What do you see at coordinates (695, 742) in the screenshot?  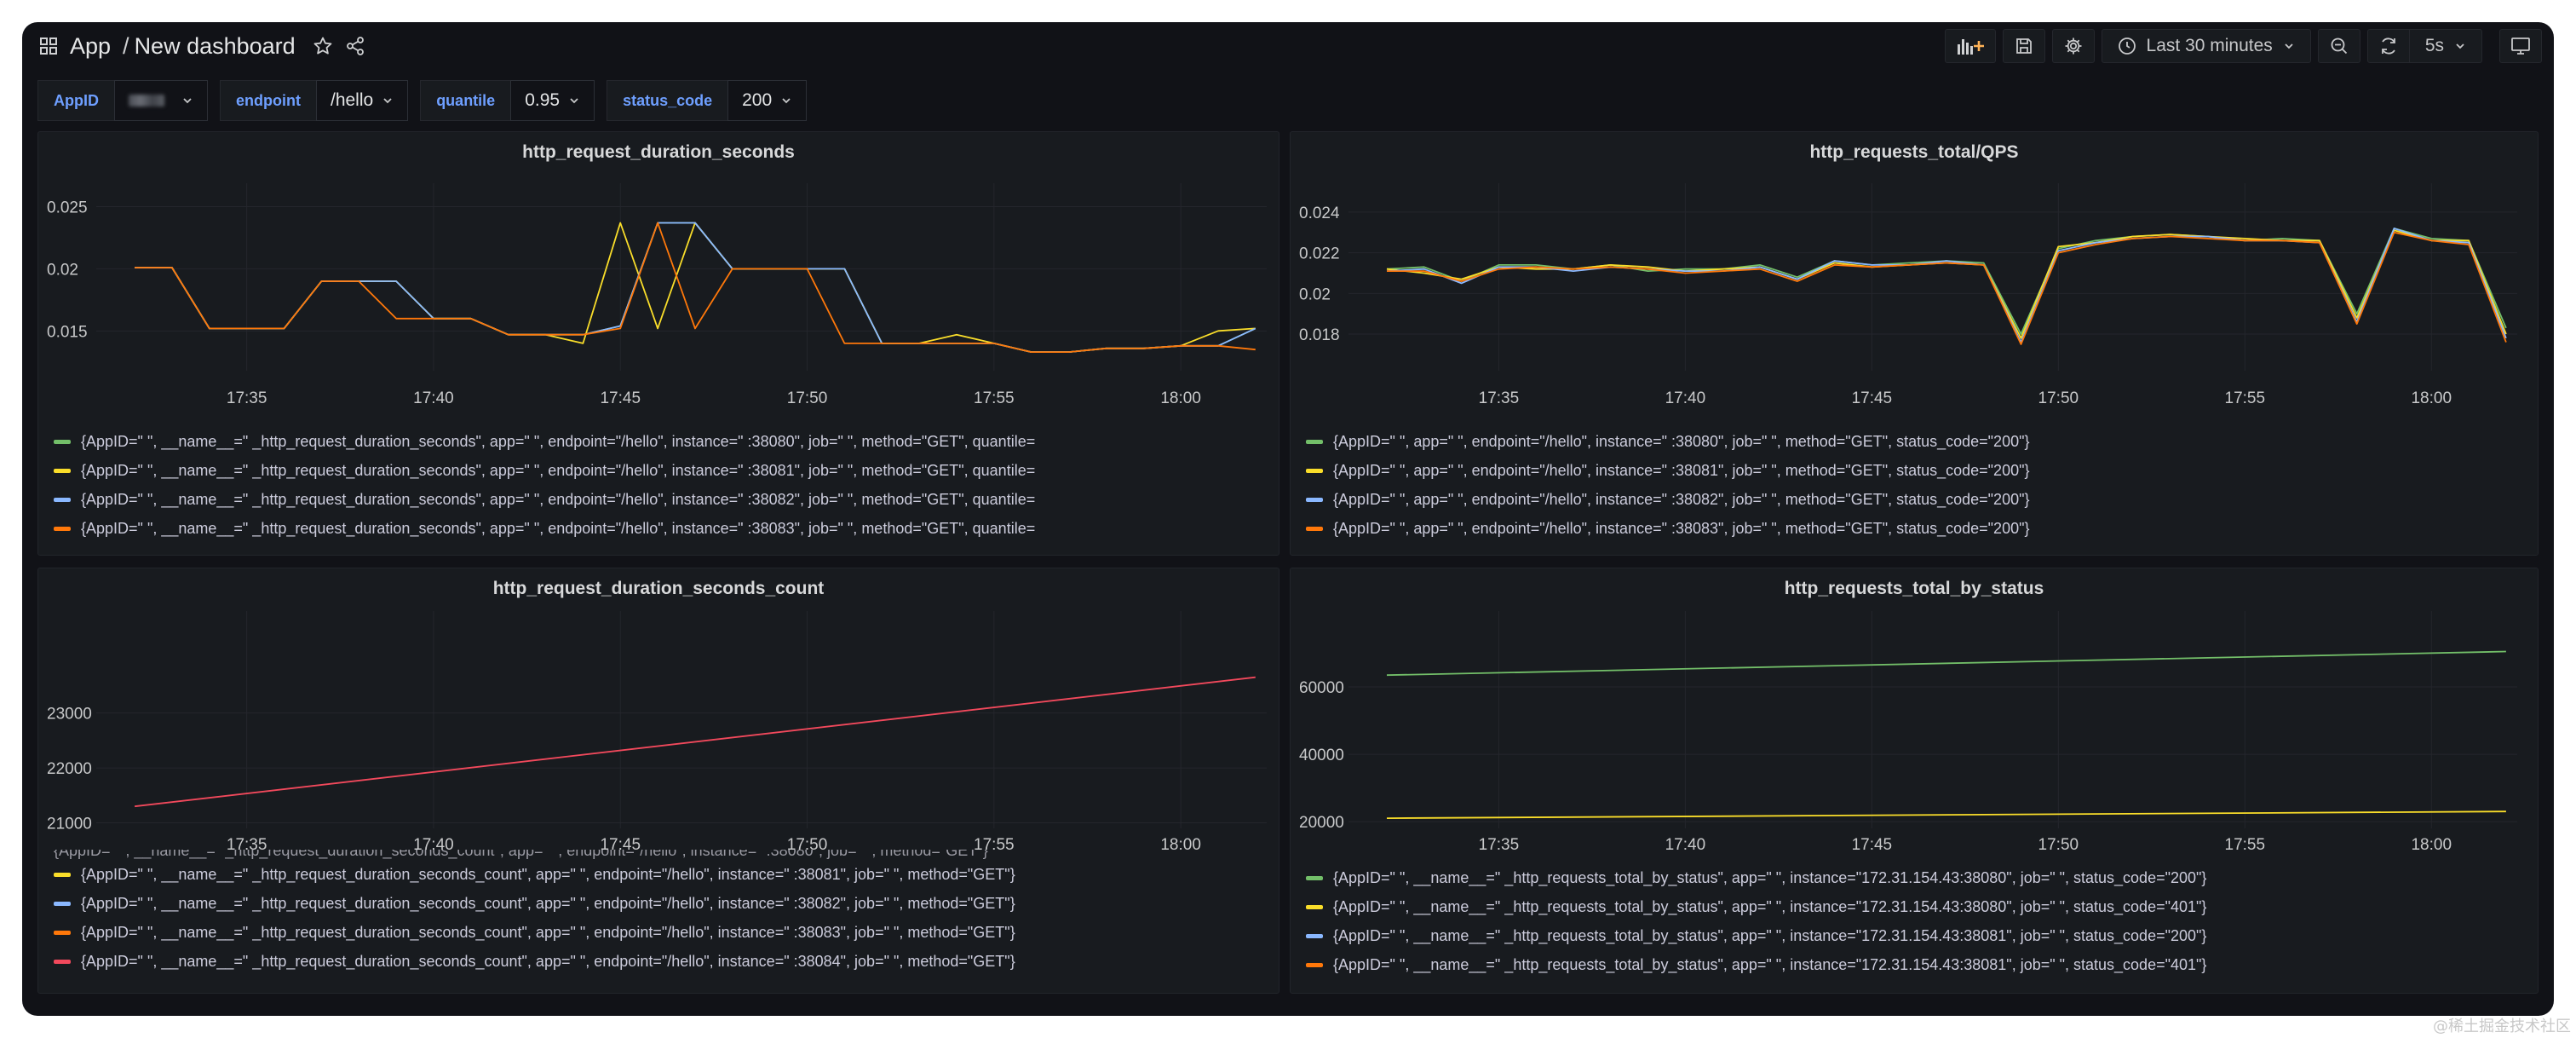 I see `series-line-red` at bounding box center [695, 742].